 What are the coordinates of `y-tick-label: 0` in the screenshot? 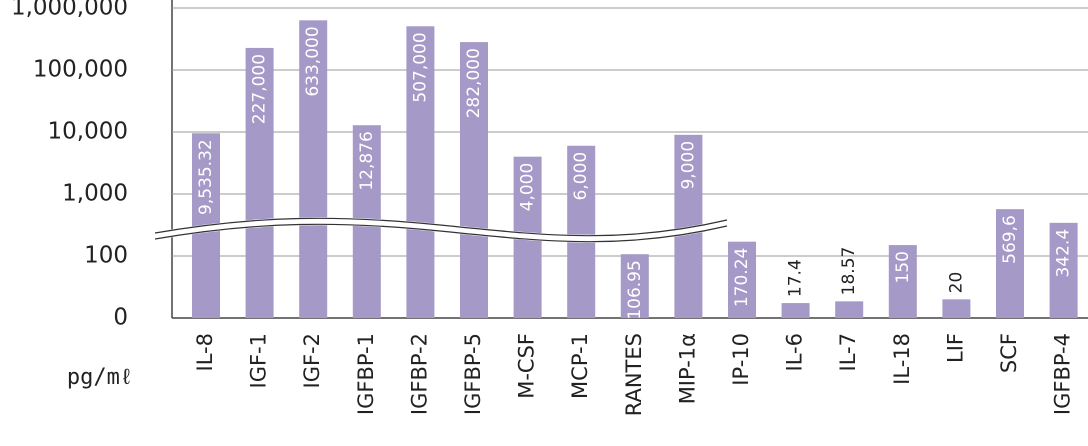 It's located at (120, 318).